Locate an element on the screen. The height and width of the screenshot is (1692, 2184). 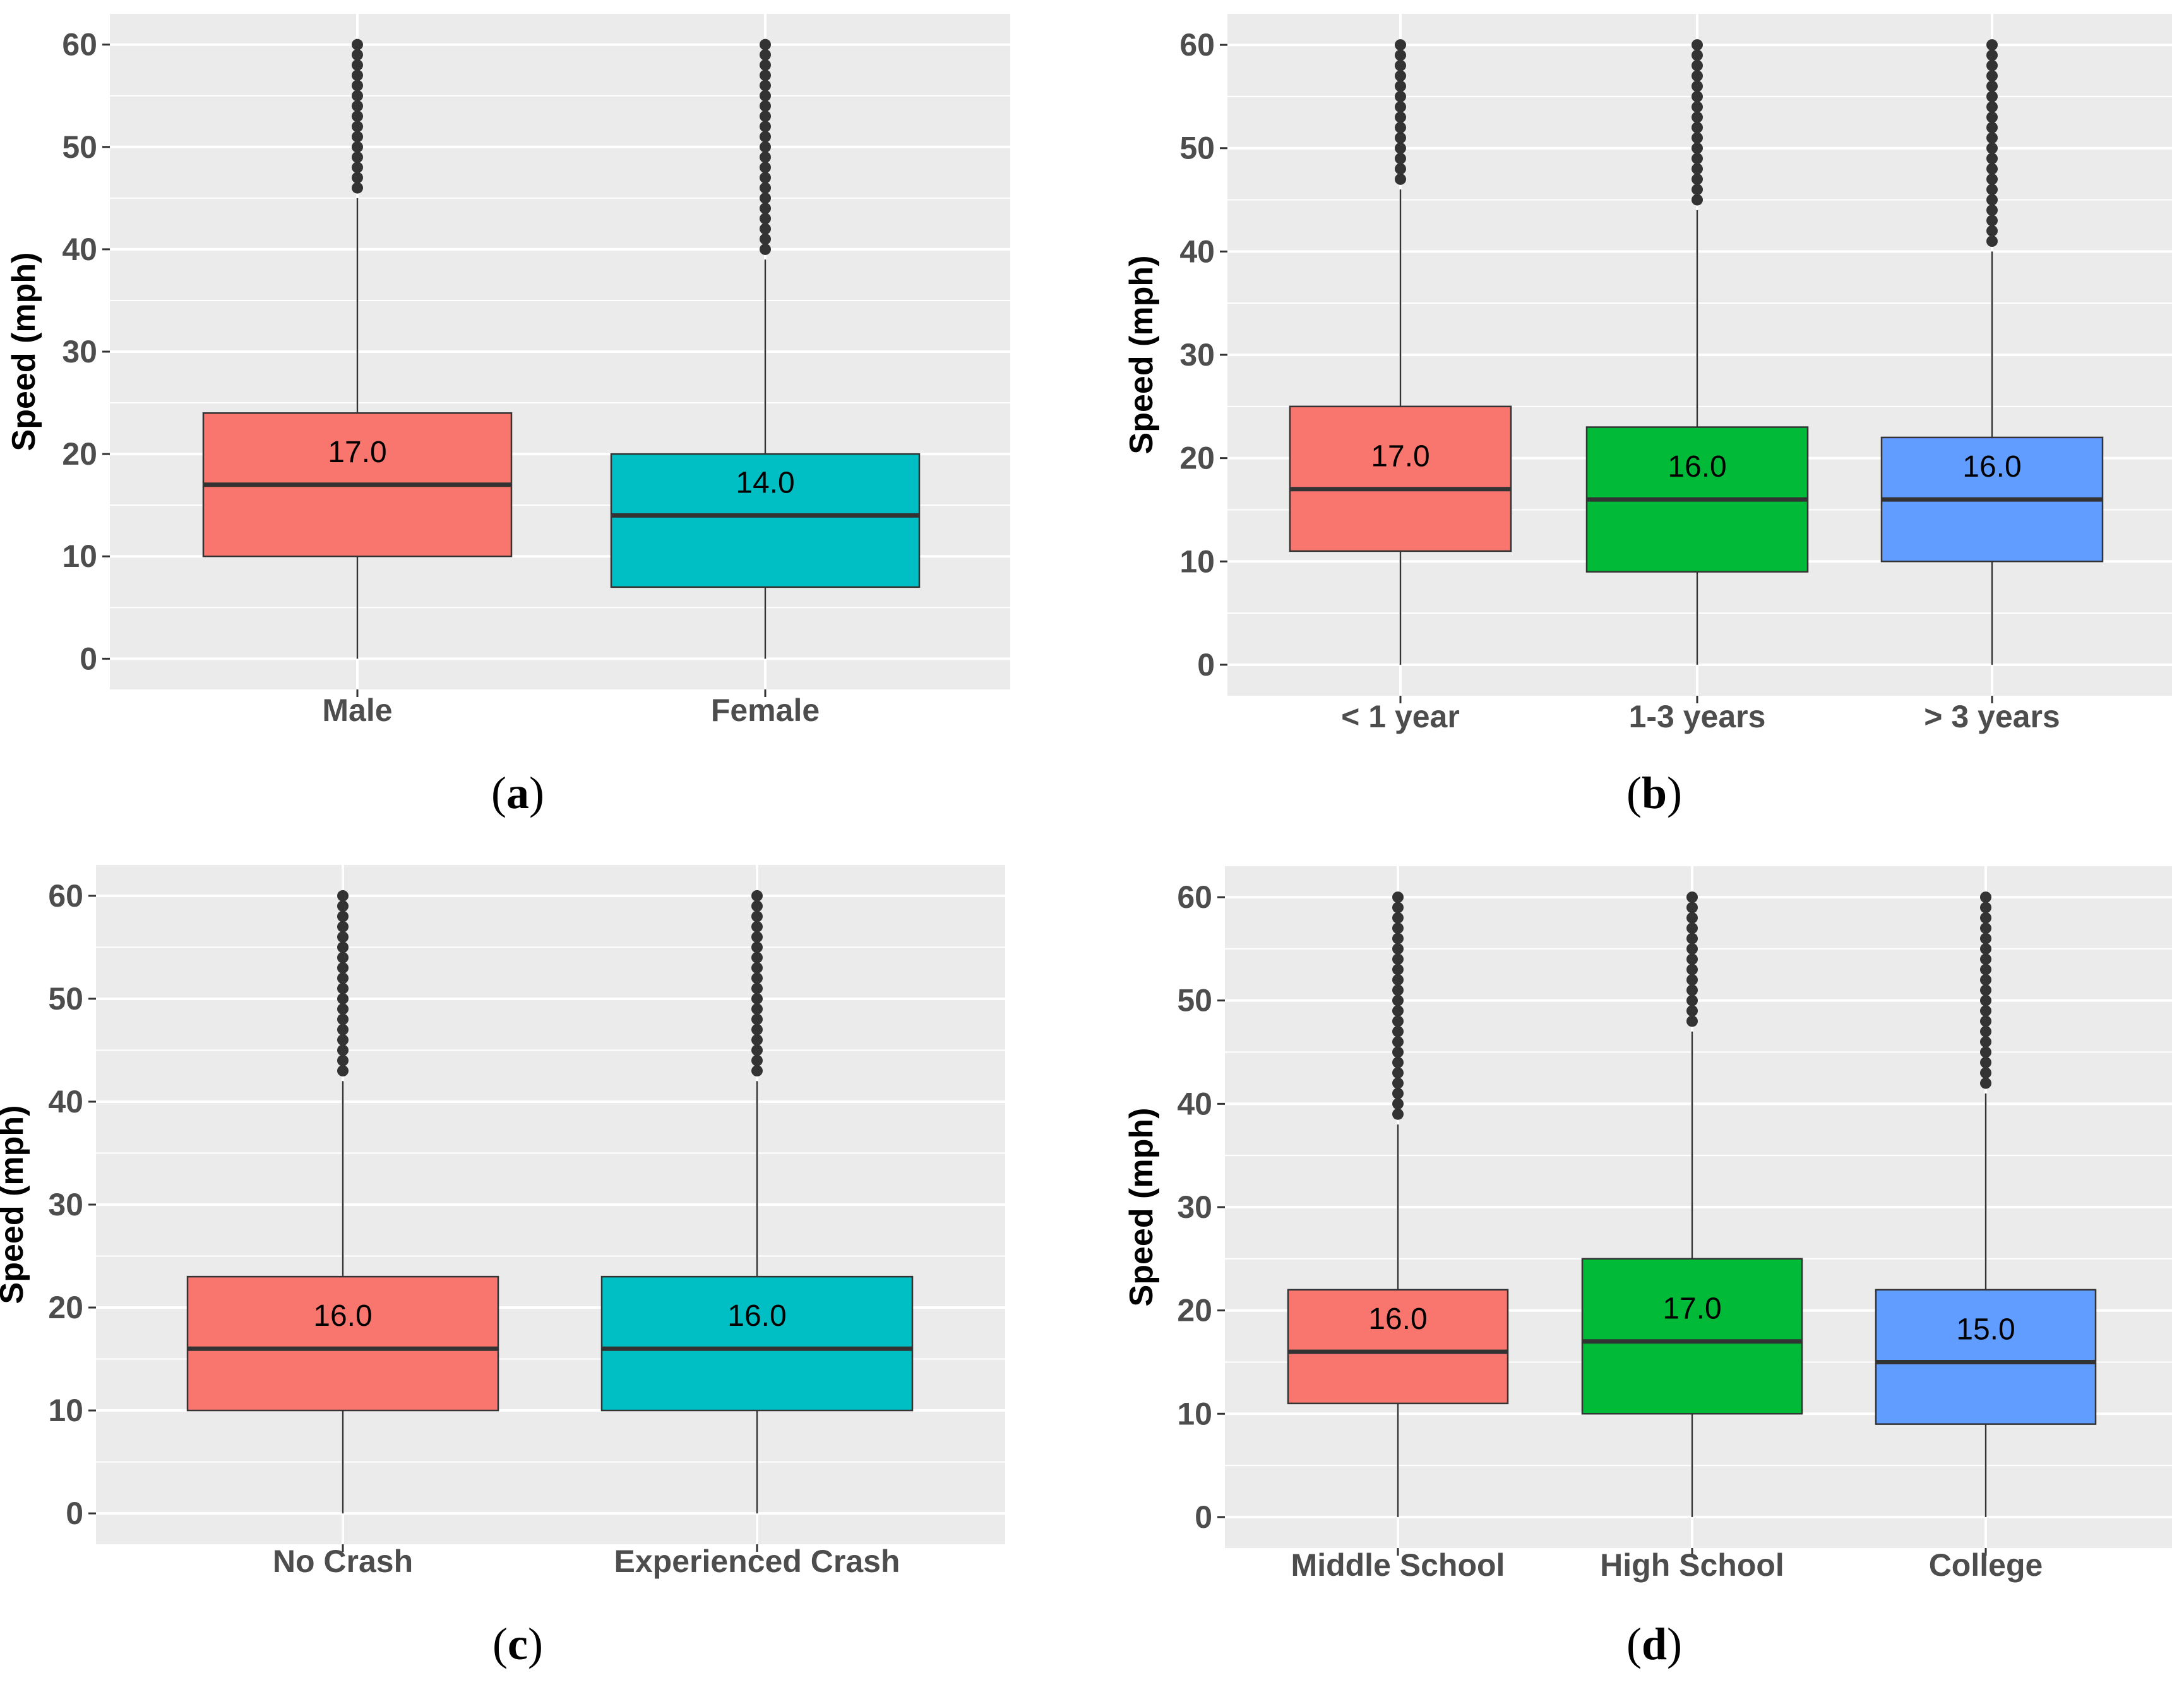
box-experienced-crash: 16.0 is located at coordinates (757, 1202).